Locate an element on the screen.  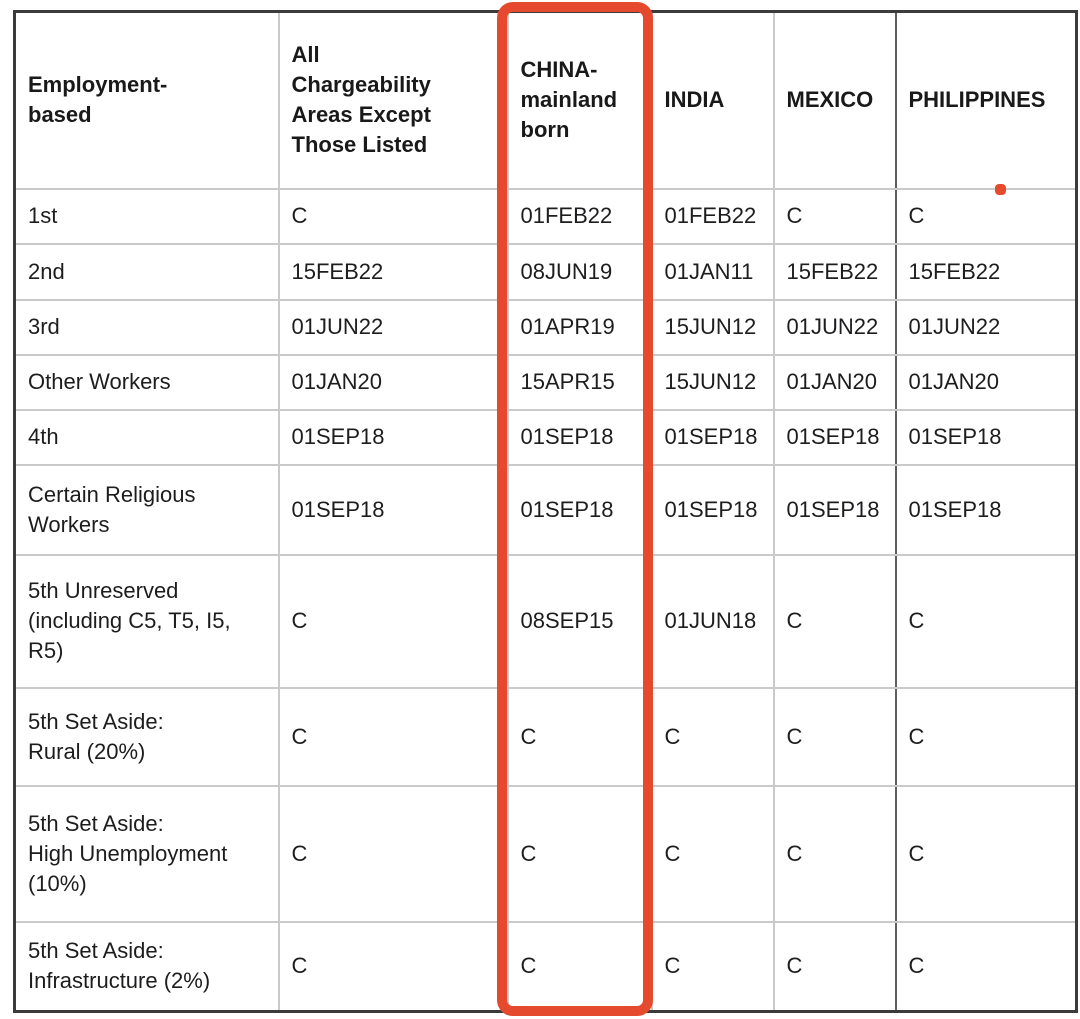
column-header-china-mainland-born: CHINA- mainland born is located at coordinates (579, 100).